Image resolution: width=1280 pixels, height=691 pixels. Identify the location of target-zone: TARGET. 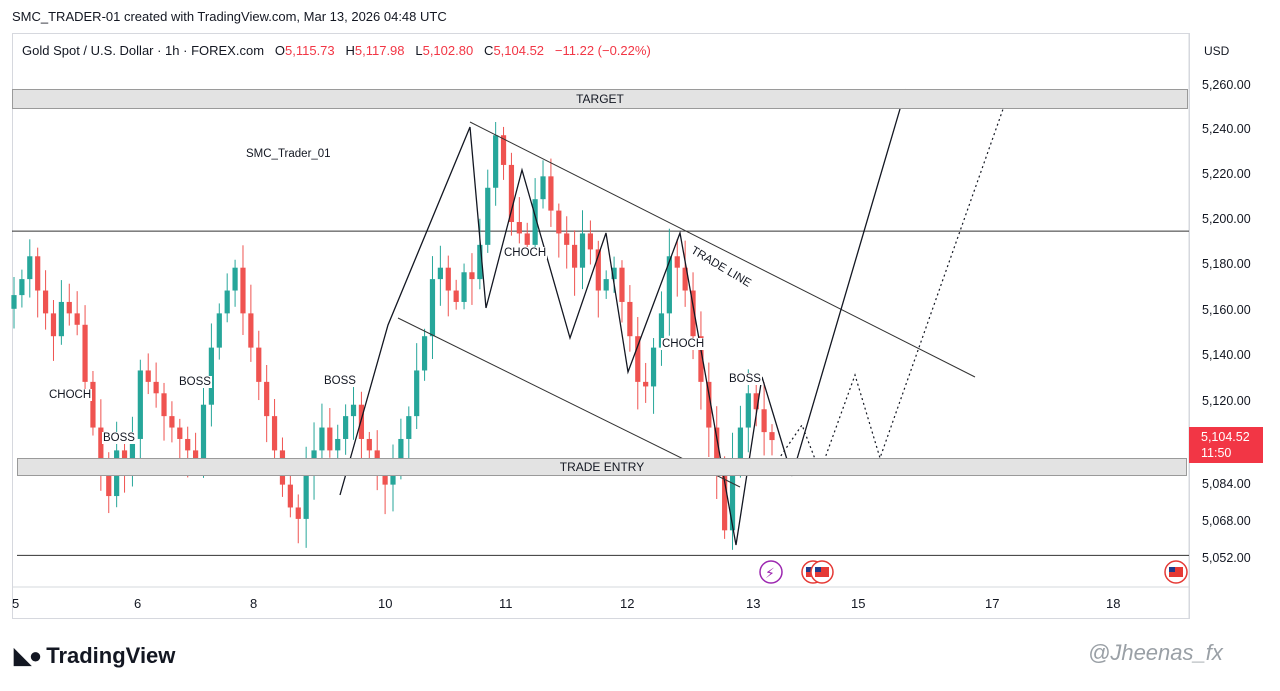
(600, 99).